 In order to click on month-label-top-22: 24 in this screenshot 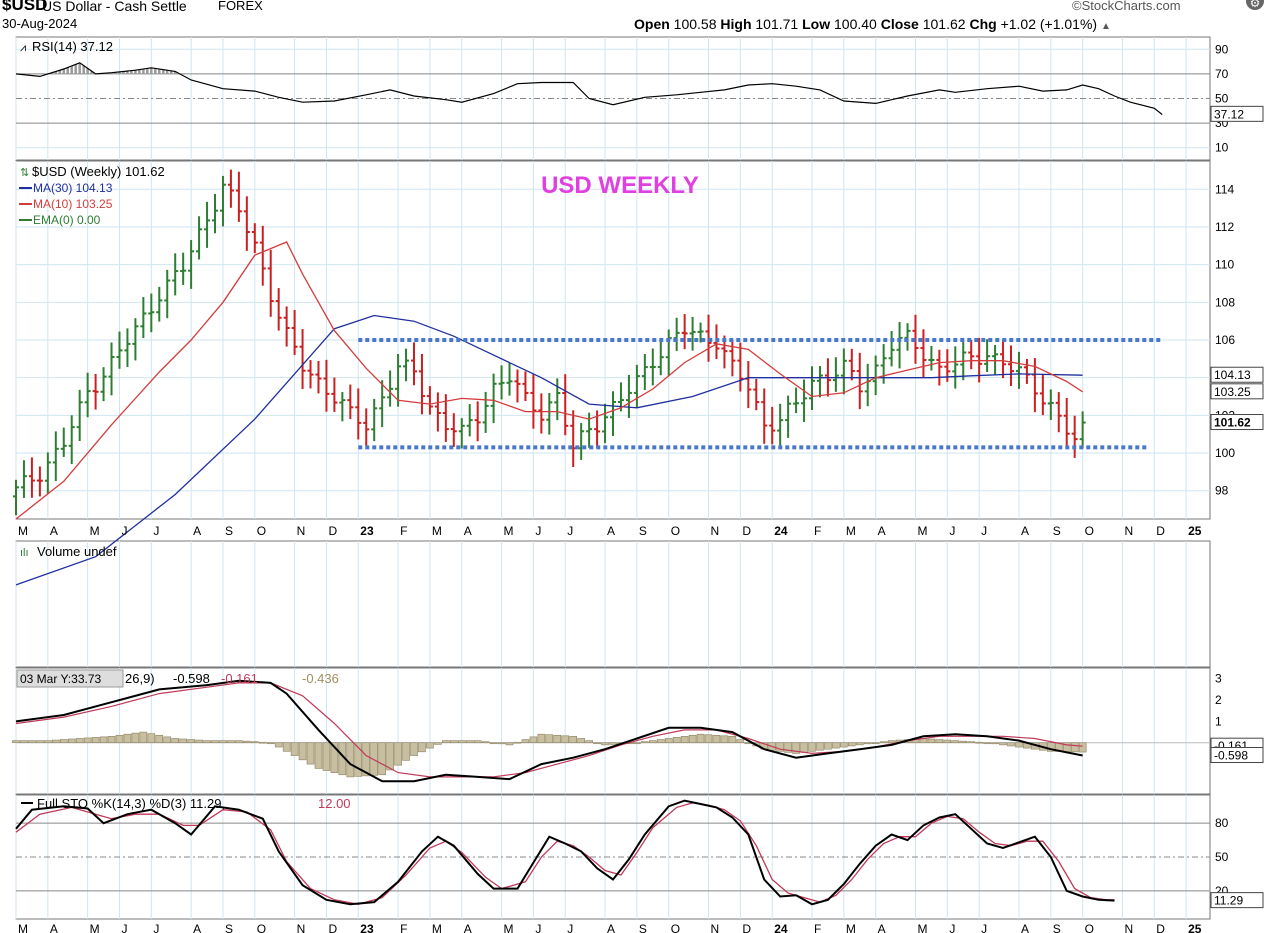, I will do `click(781, 531)`.